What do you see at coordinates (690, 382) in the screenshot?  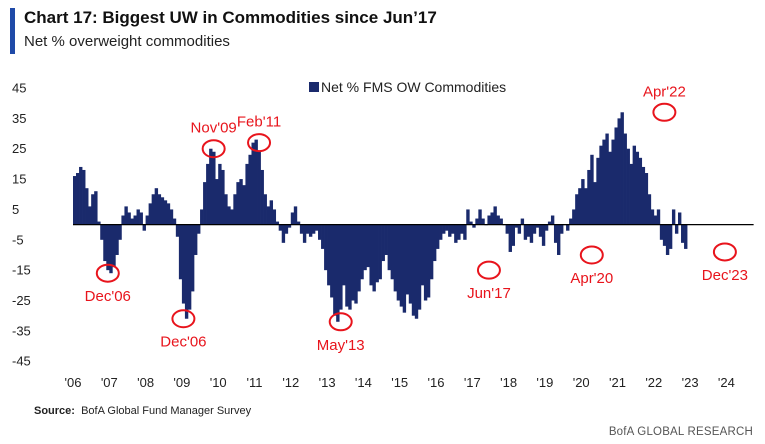 I see `x-tick-label: '23` at bounding box center [690, 382].